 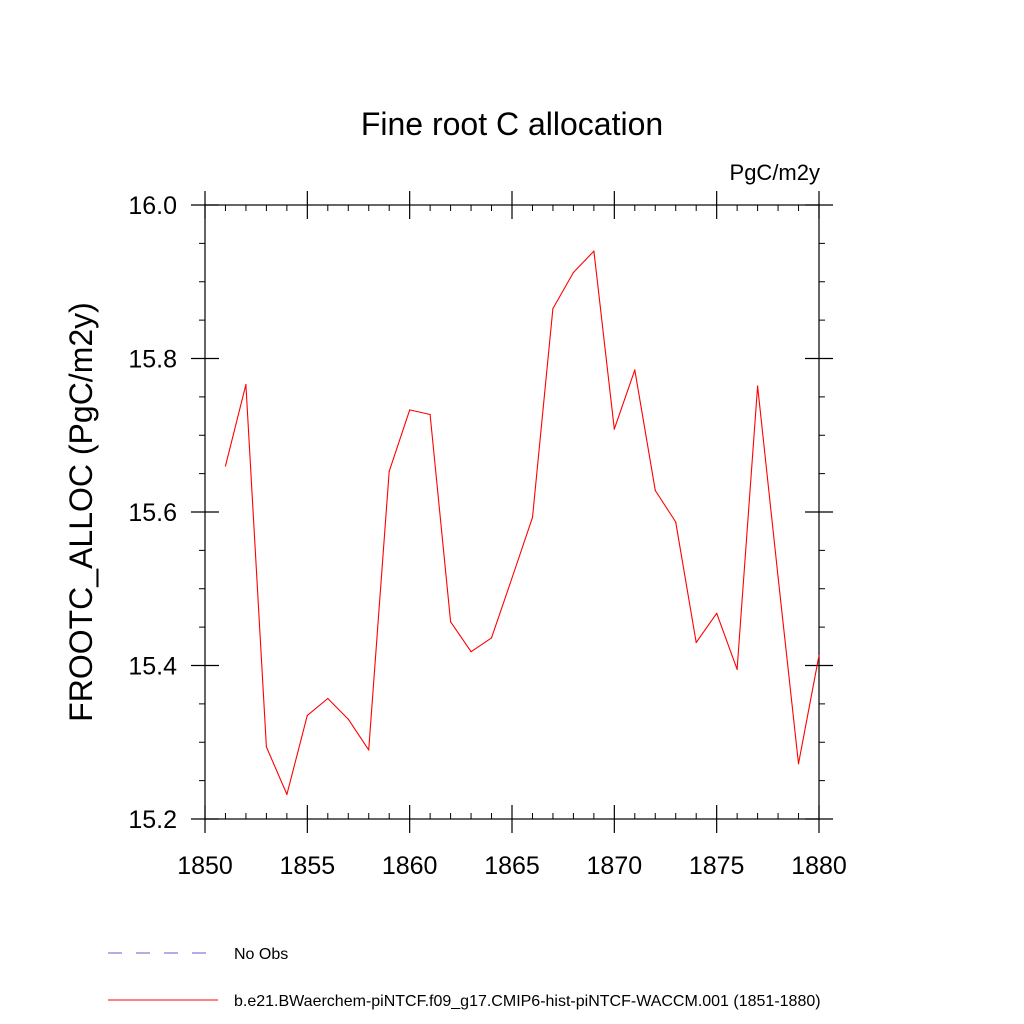 I want to click on x-tick-label: 1855, so click(x=308, y=866).